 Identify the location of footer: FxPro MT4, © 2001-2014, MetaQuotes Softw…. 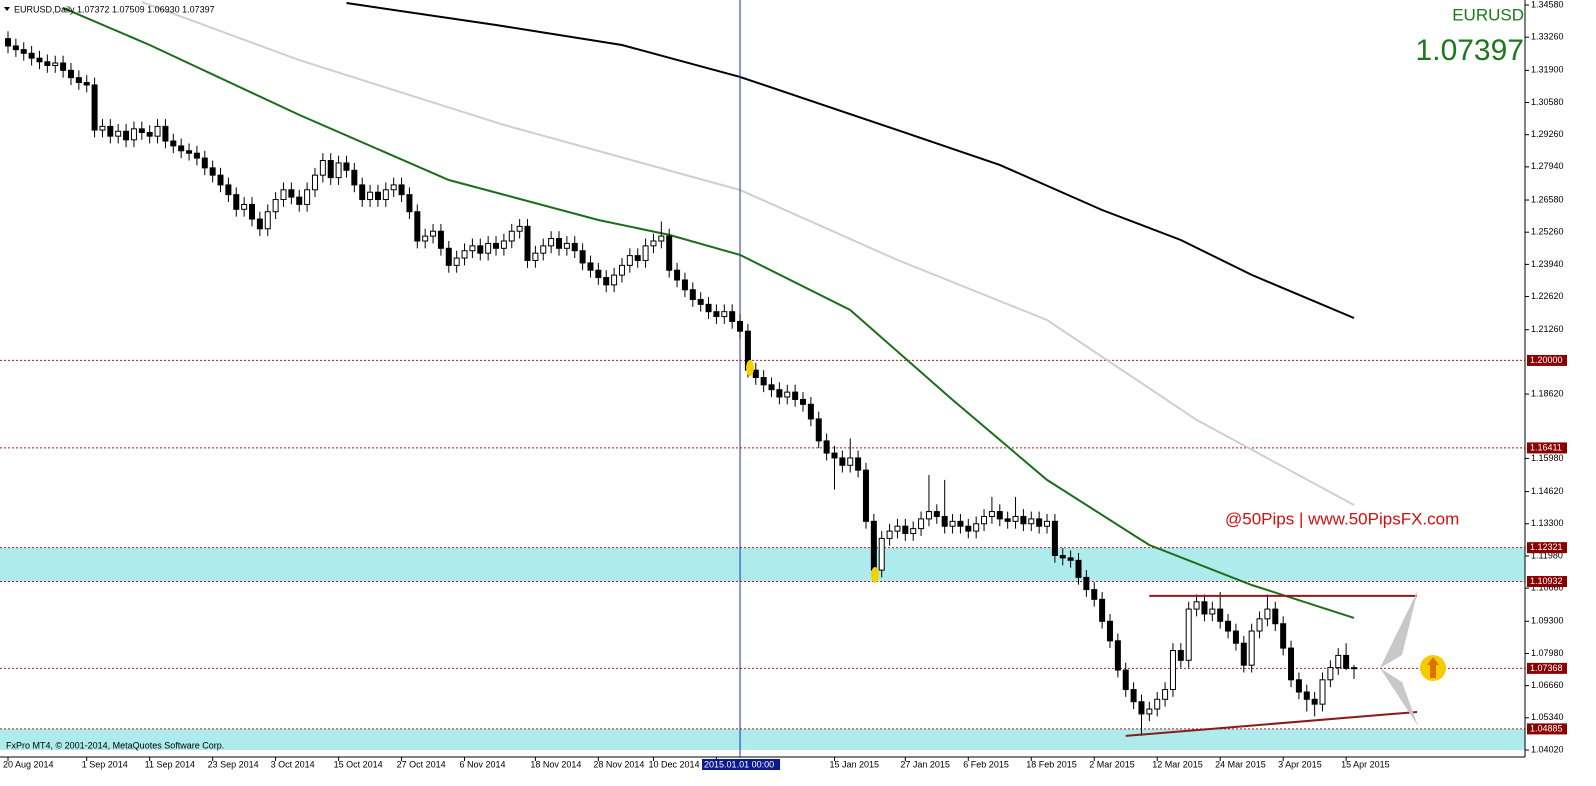
(115, 745).